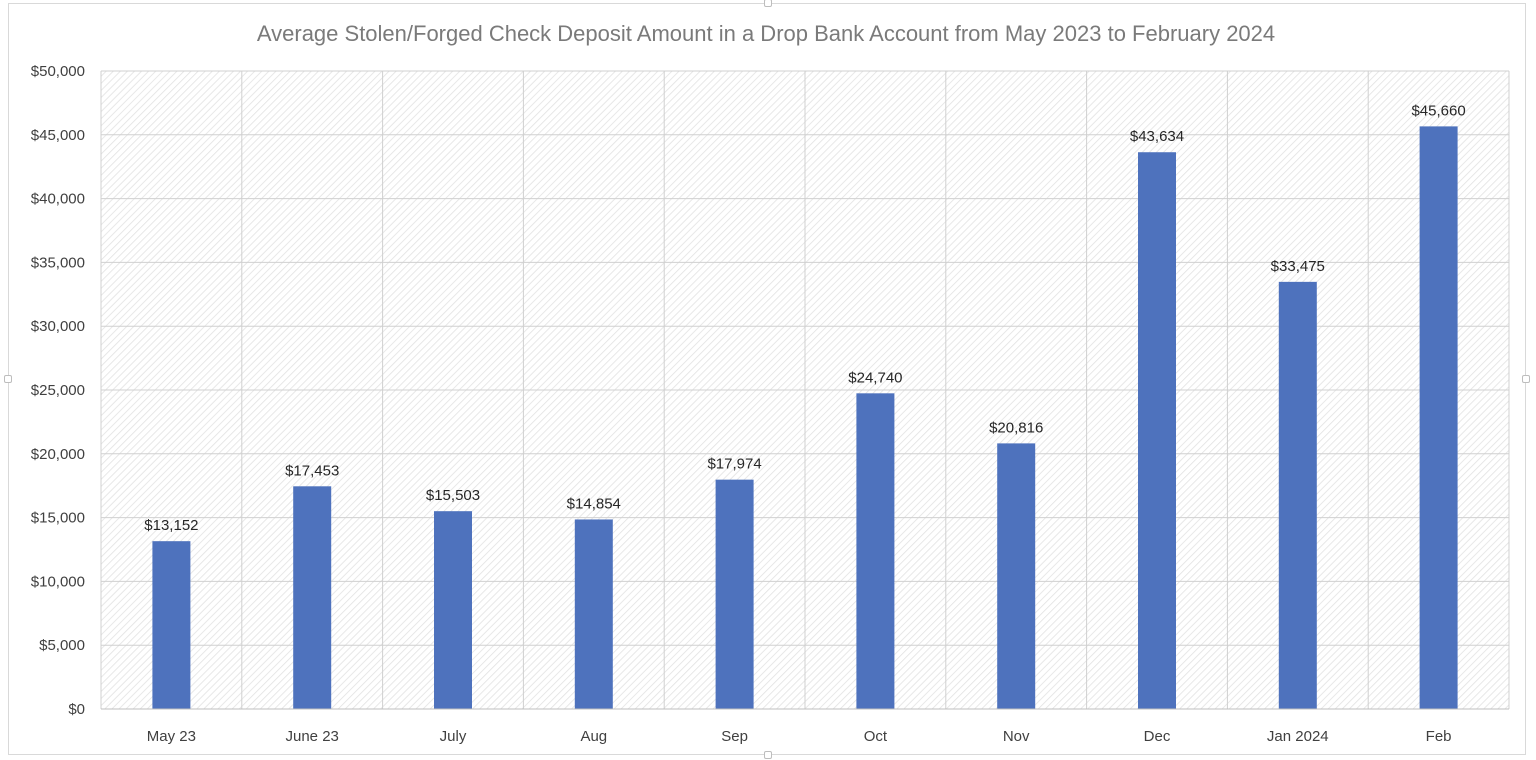 The image size is (1536, 760). What do you see at coordinates (593, 736) in the screenshot?
I see `x-tick-label: Aug` at bounding box center [593, 736].